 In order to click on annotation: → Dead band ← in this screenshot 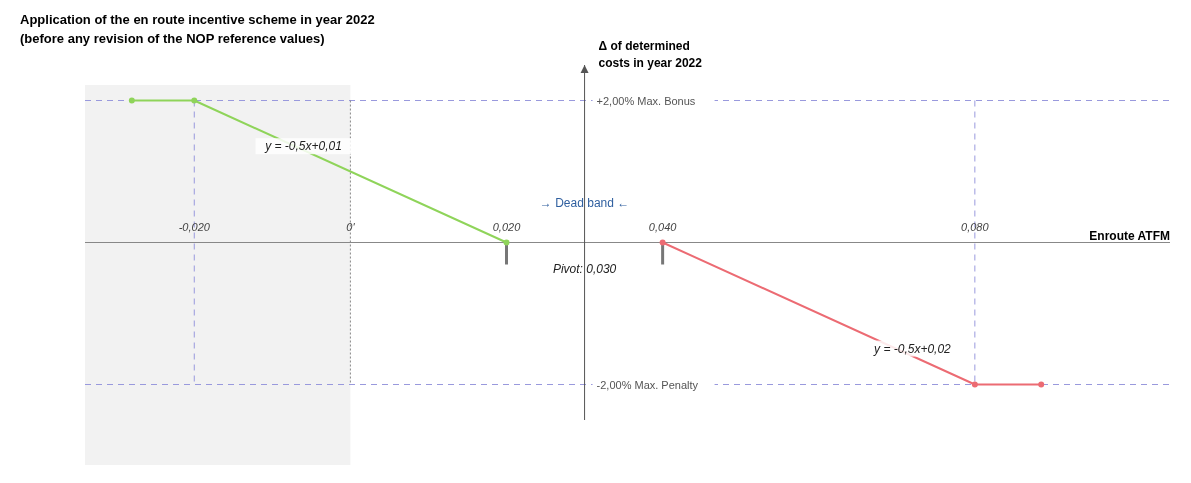, I will do `click(584, 203)`.